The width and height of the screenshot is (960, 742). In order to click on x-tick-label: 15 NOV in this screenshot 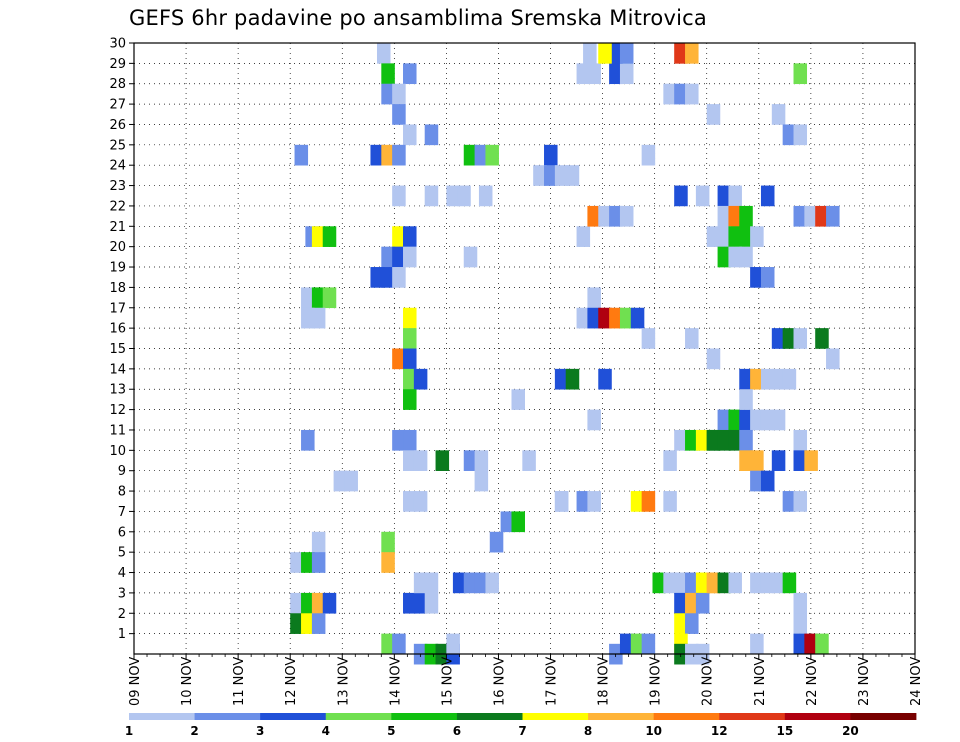, I will do `click(447, 681)`.